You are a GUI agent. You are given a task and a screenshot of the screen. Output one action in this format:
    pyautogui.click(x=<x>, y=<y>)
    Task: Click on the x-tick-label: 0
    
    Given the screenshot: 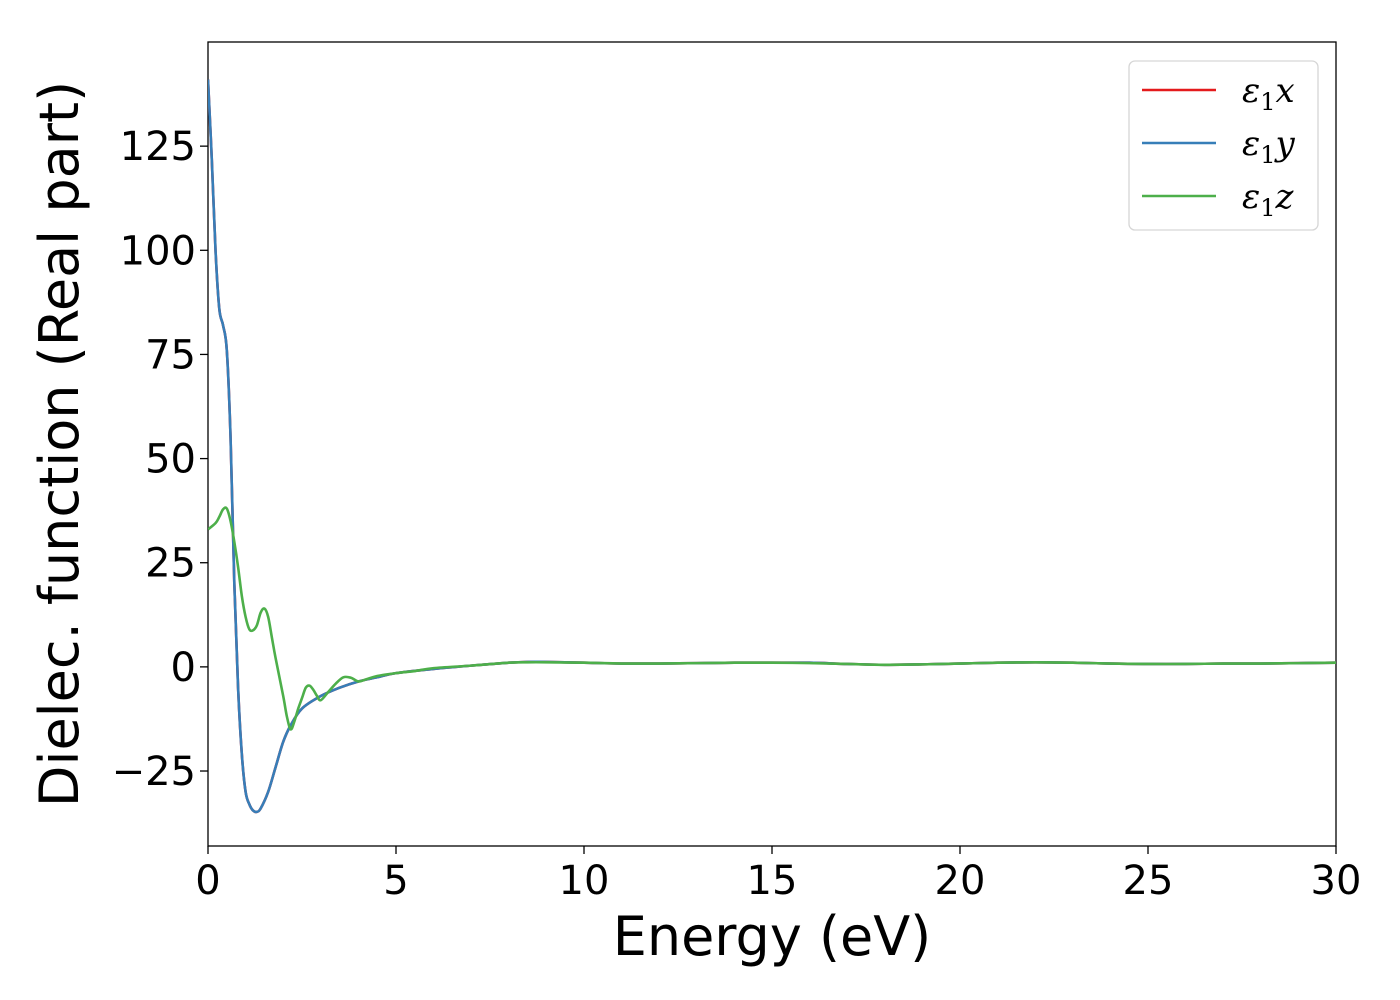 What is the action you would take?
    pyautogui.click(x=207, y=881)
    